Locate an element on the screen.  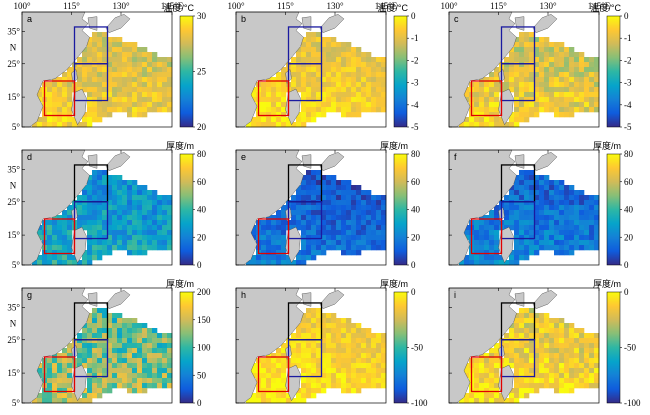
colorbar-tick-label: 80 is located at coordinates (416, 154).